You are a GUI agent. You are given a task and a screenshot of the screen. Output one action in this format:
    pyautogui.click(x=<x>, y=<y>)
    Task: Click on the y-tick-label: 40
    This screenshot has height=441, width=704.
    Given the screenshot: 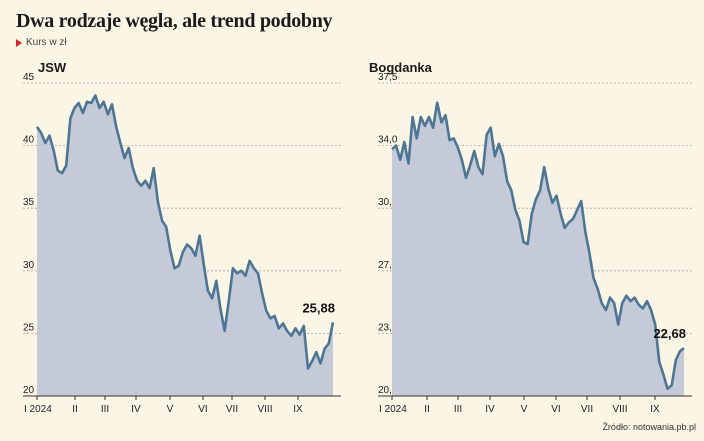 What is the action you would take?
    pyautogui.click(x=29, y=140)
    